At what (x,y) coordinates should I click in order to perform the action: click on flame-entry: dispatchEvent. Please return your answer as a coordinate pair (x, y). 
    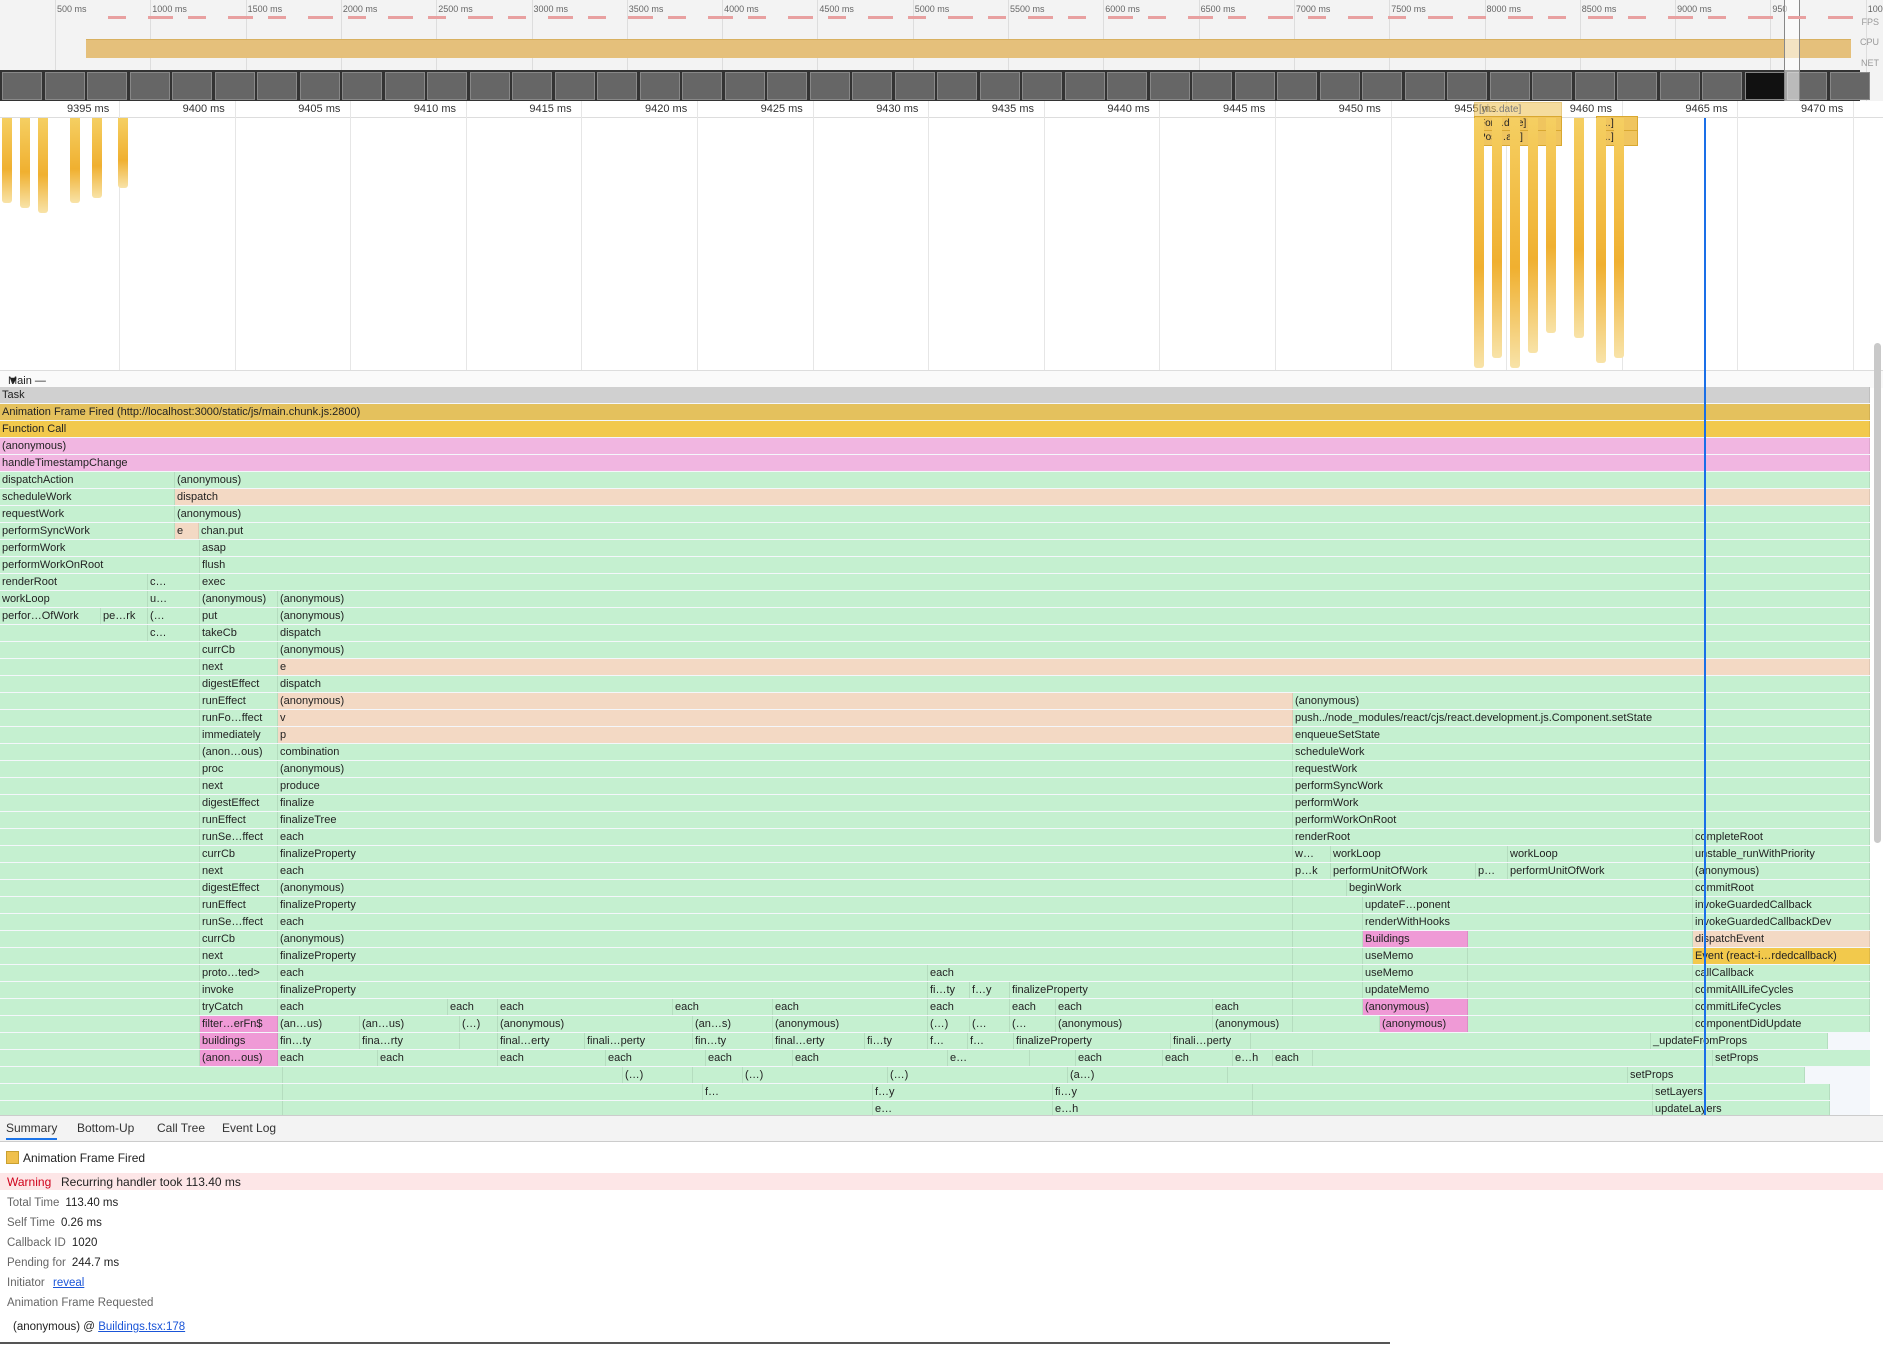
    Looking at the image, I should click on (1781, 939).